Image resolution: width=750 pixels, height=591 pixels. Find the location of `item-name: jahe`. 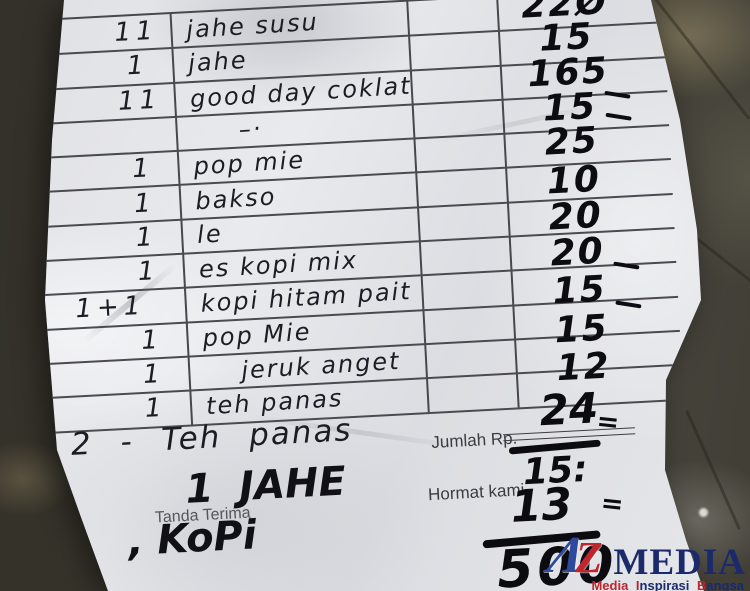

item-name: jahe is located at coordinates (218, 62).